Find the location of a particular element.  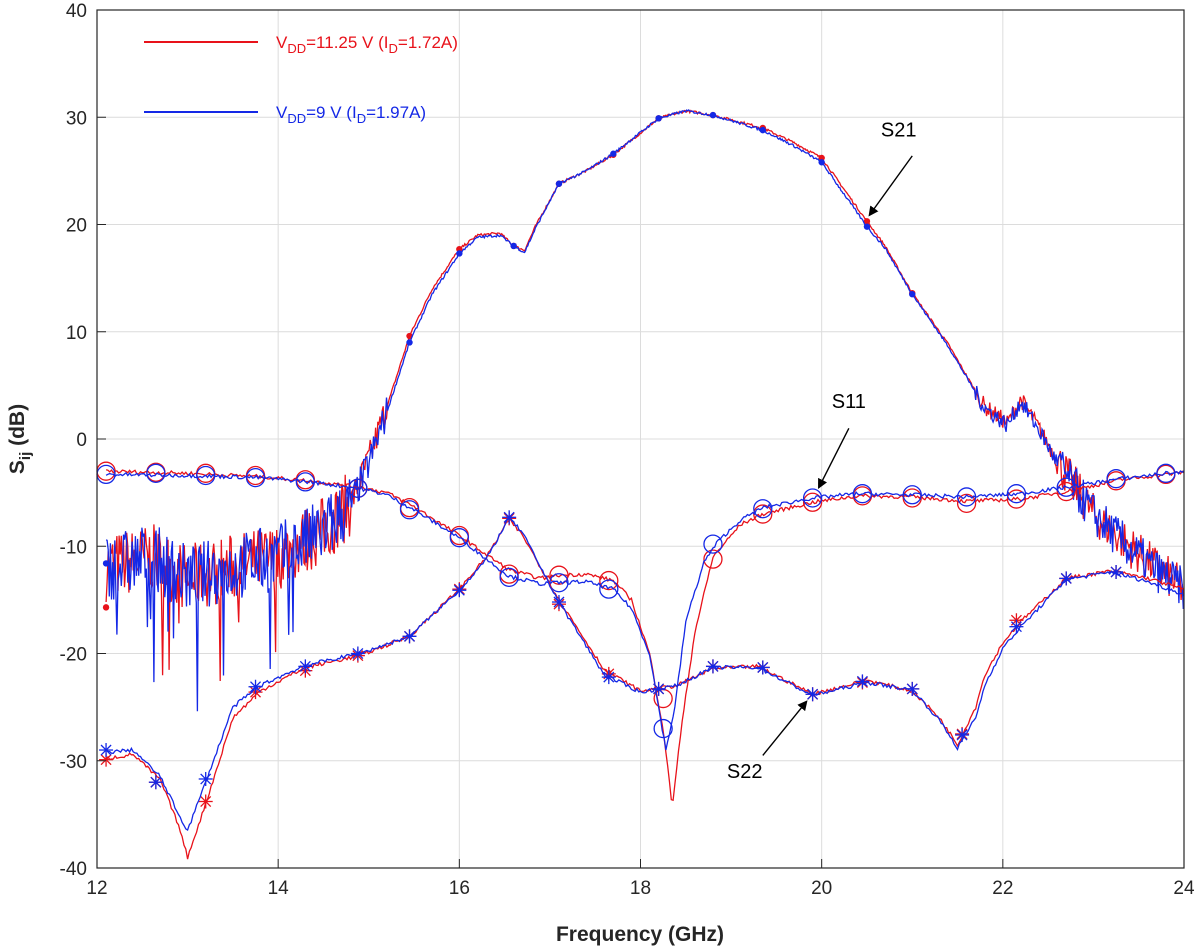

legend-label-part: =11.25 V (I is located at coordinates (347, 42).